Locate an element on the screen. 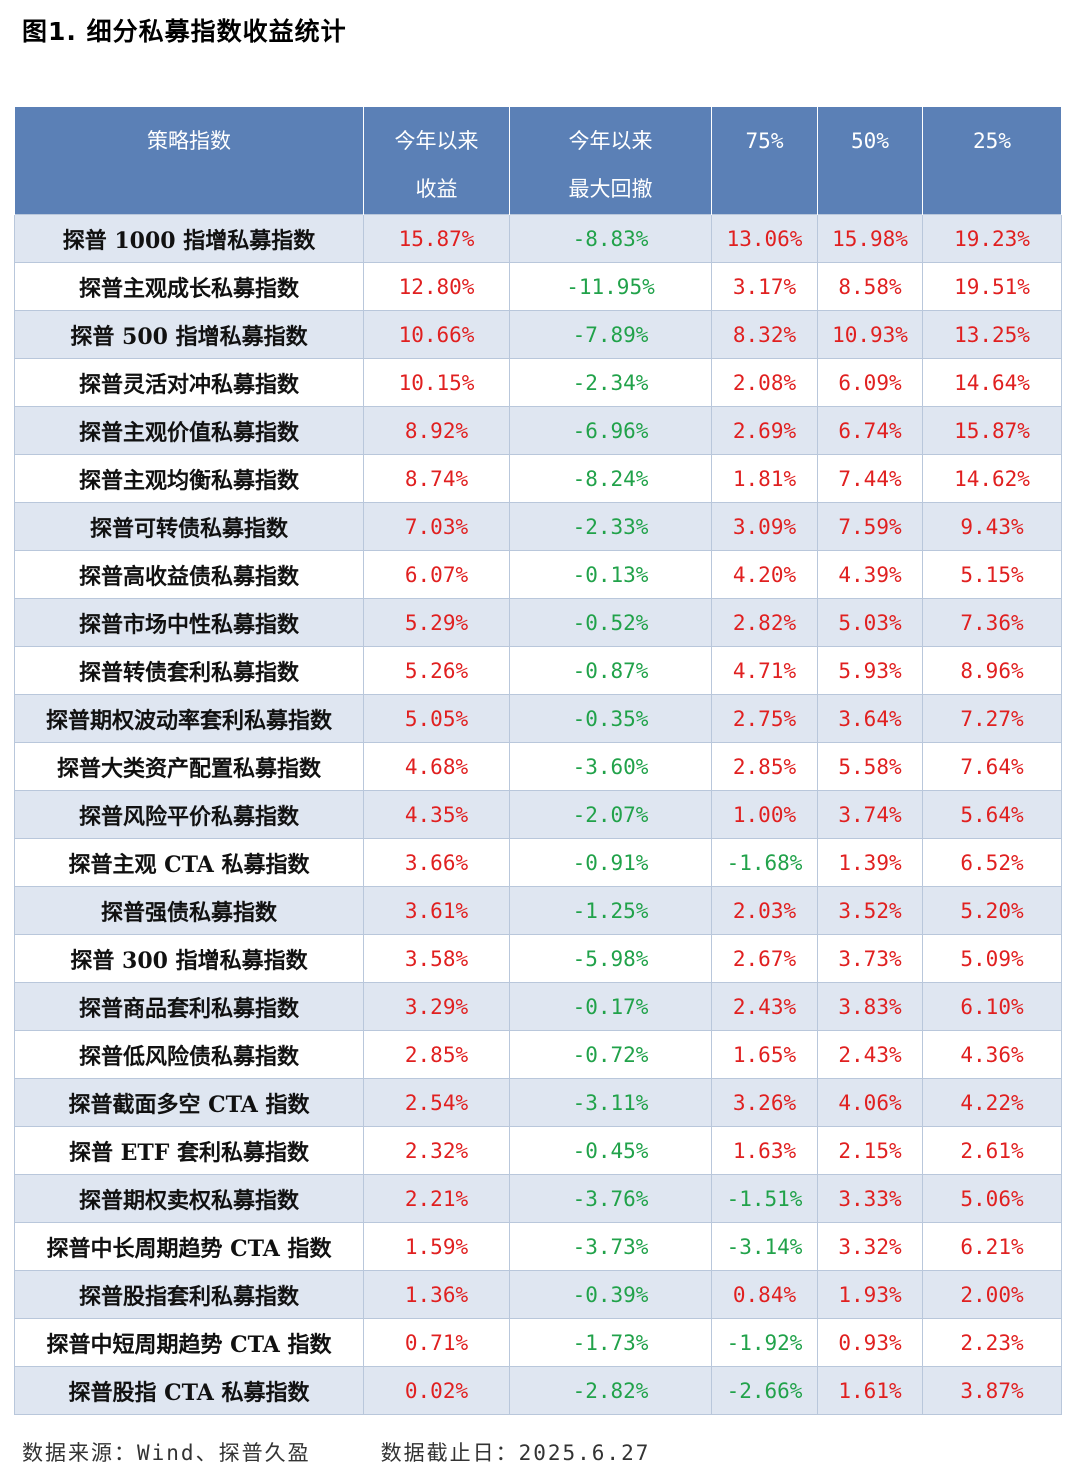  ytd-cell: 0.71% is located at coordinates (436, 1342).